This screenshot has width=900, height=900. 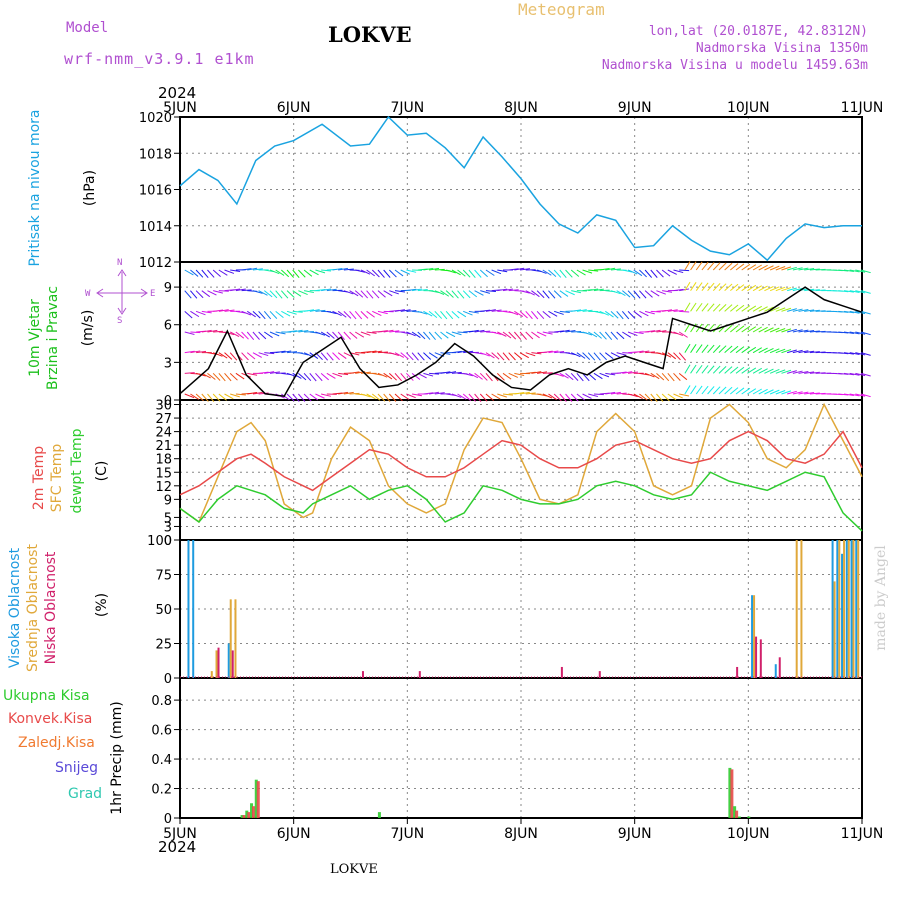 I want to click on x-tick-label-bottom: 10JUN, so click(x=748, y=834).